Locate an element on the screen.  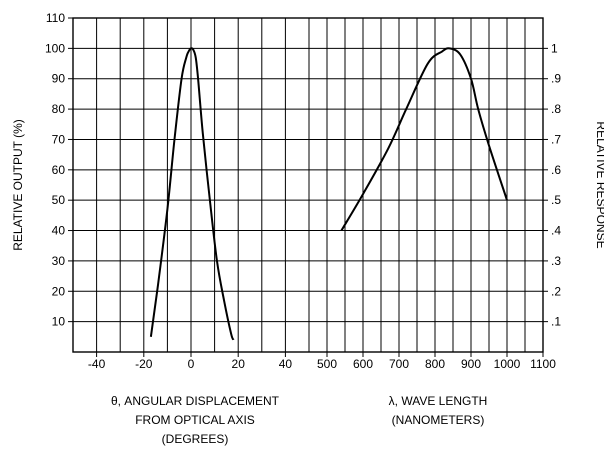
angular-x-axis-label-line-3: (DEGREES) is located at coordinates (195, 439).